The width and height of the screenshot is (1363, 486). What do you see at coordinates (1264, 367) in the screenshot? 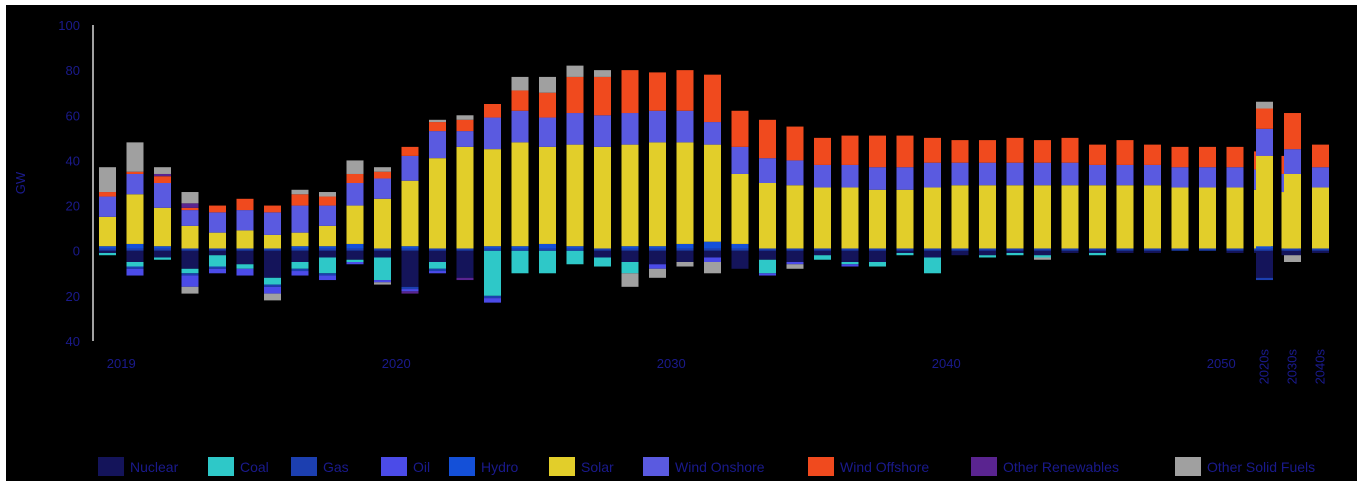
I see `summary-tick-label: 2020s` at bounding box center [1264, 367].